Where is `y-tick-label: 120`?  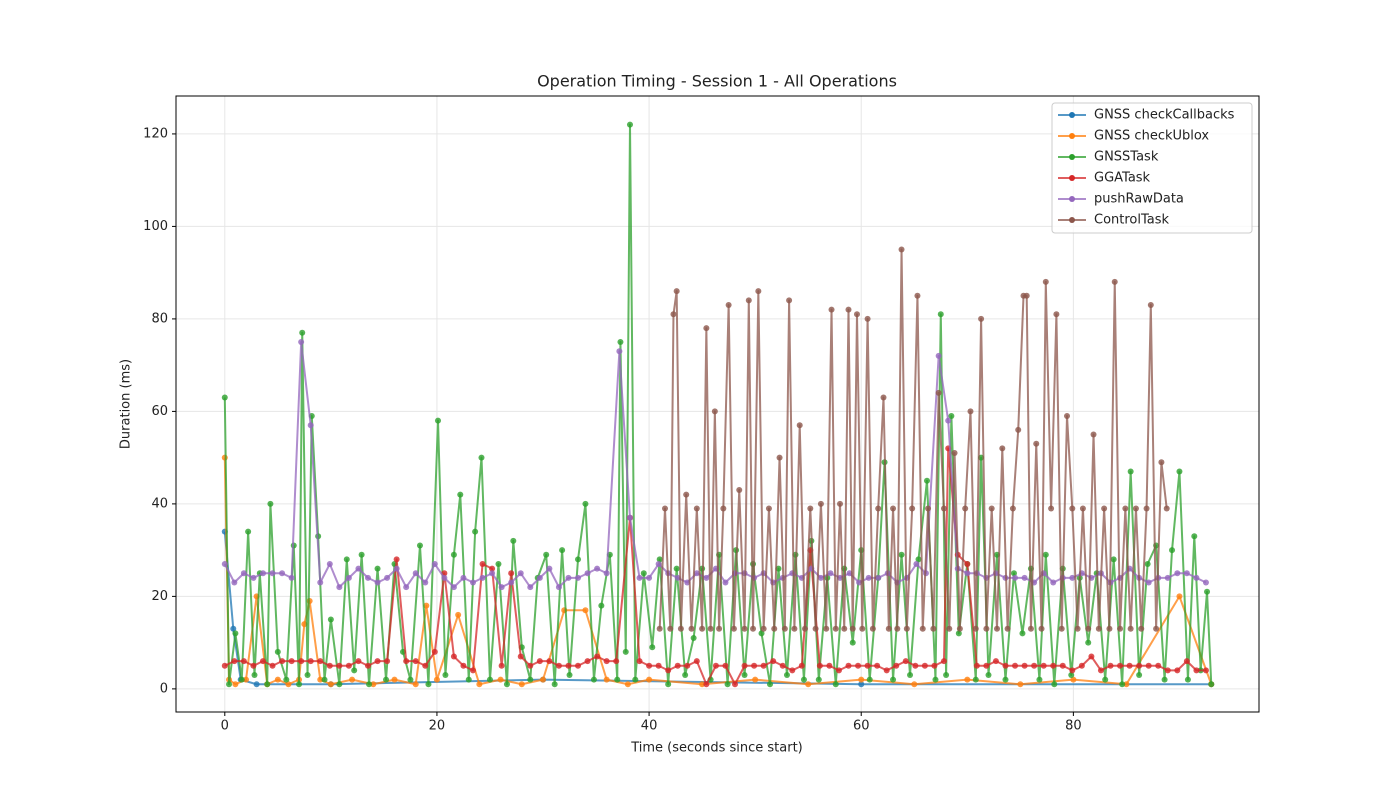 y-tick-label: 120 is located at coordinates (155, 133).